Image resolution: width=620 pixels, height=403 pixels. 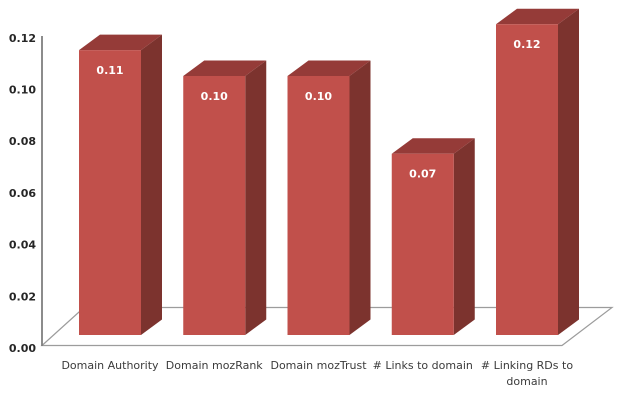 What do you see at coordinates (423, 365) in the screenshot?
I see `x-axis-label: # Links to domain` at bounding box center [423, 365].